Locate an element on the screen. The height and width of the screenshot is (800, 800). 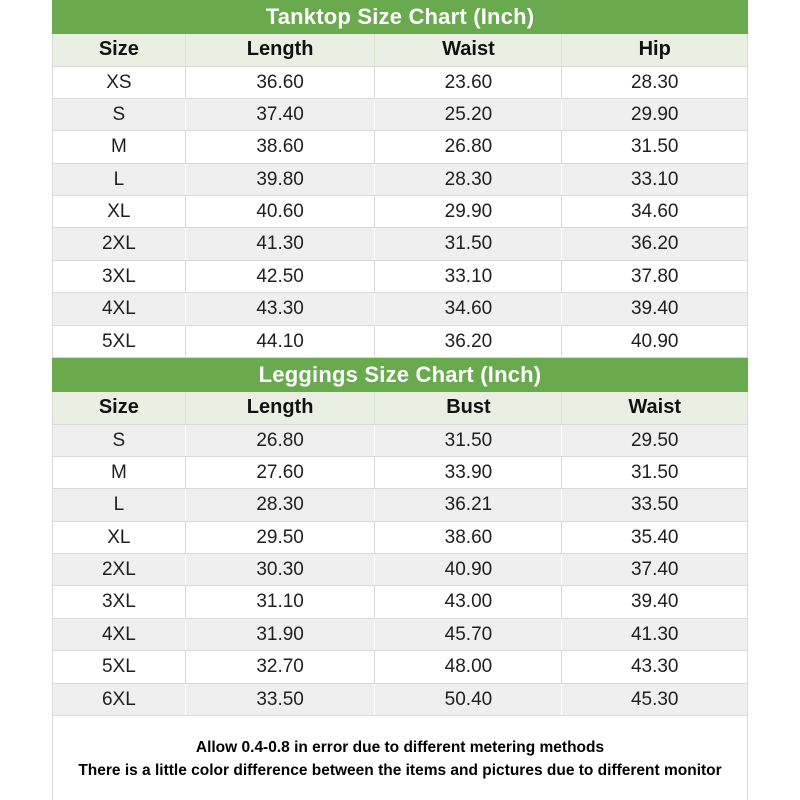
value-cell: 35.40 is located at coordinates (655, 537).